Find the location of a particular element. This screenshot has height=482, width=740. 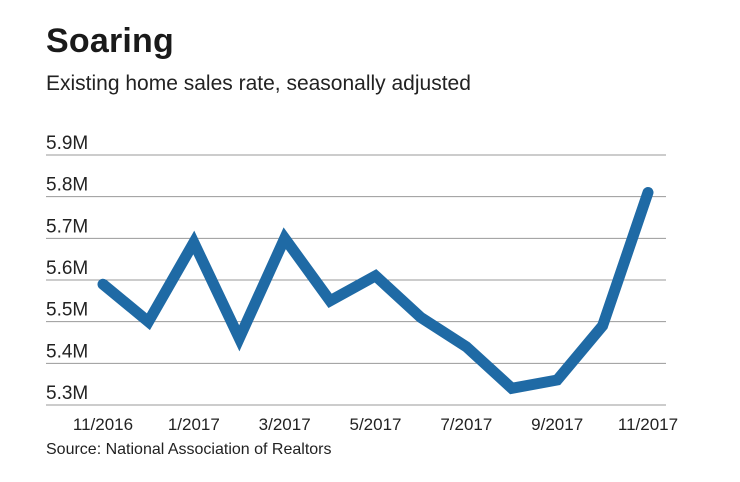

source-note: Source: National Association of Realtors is located at coordinates (189, 449).